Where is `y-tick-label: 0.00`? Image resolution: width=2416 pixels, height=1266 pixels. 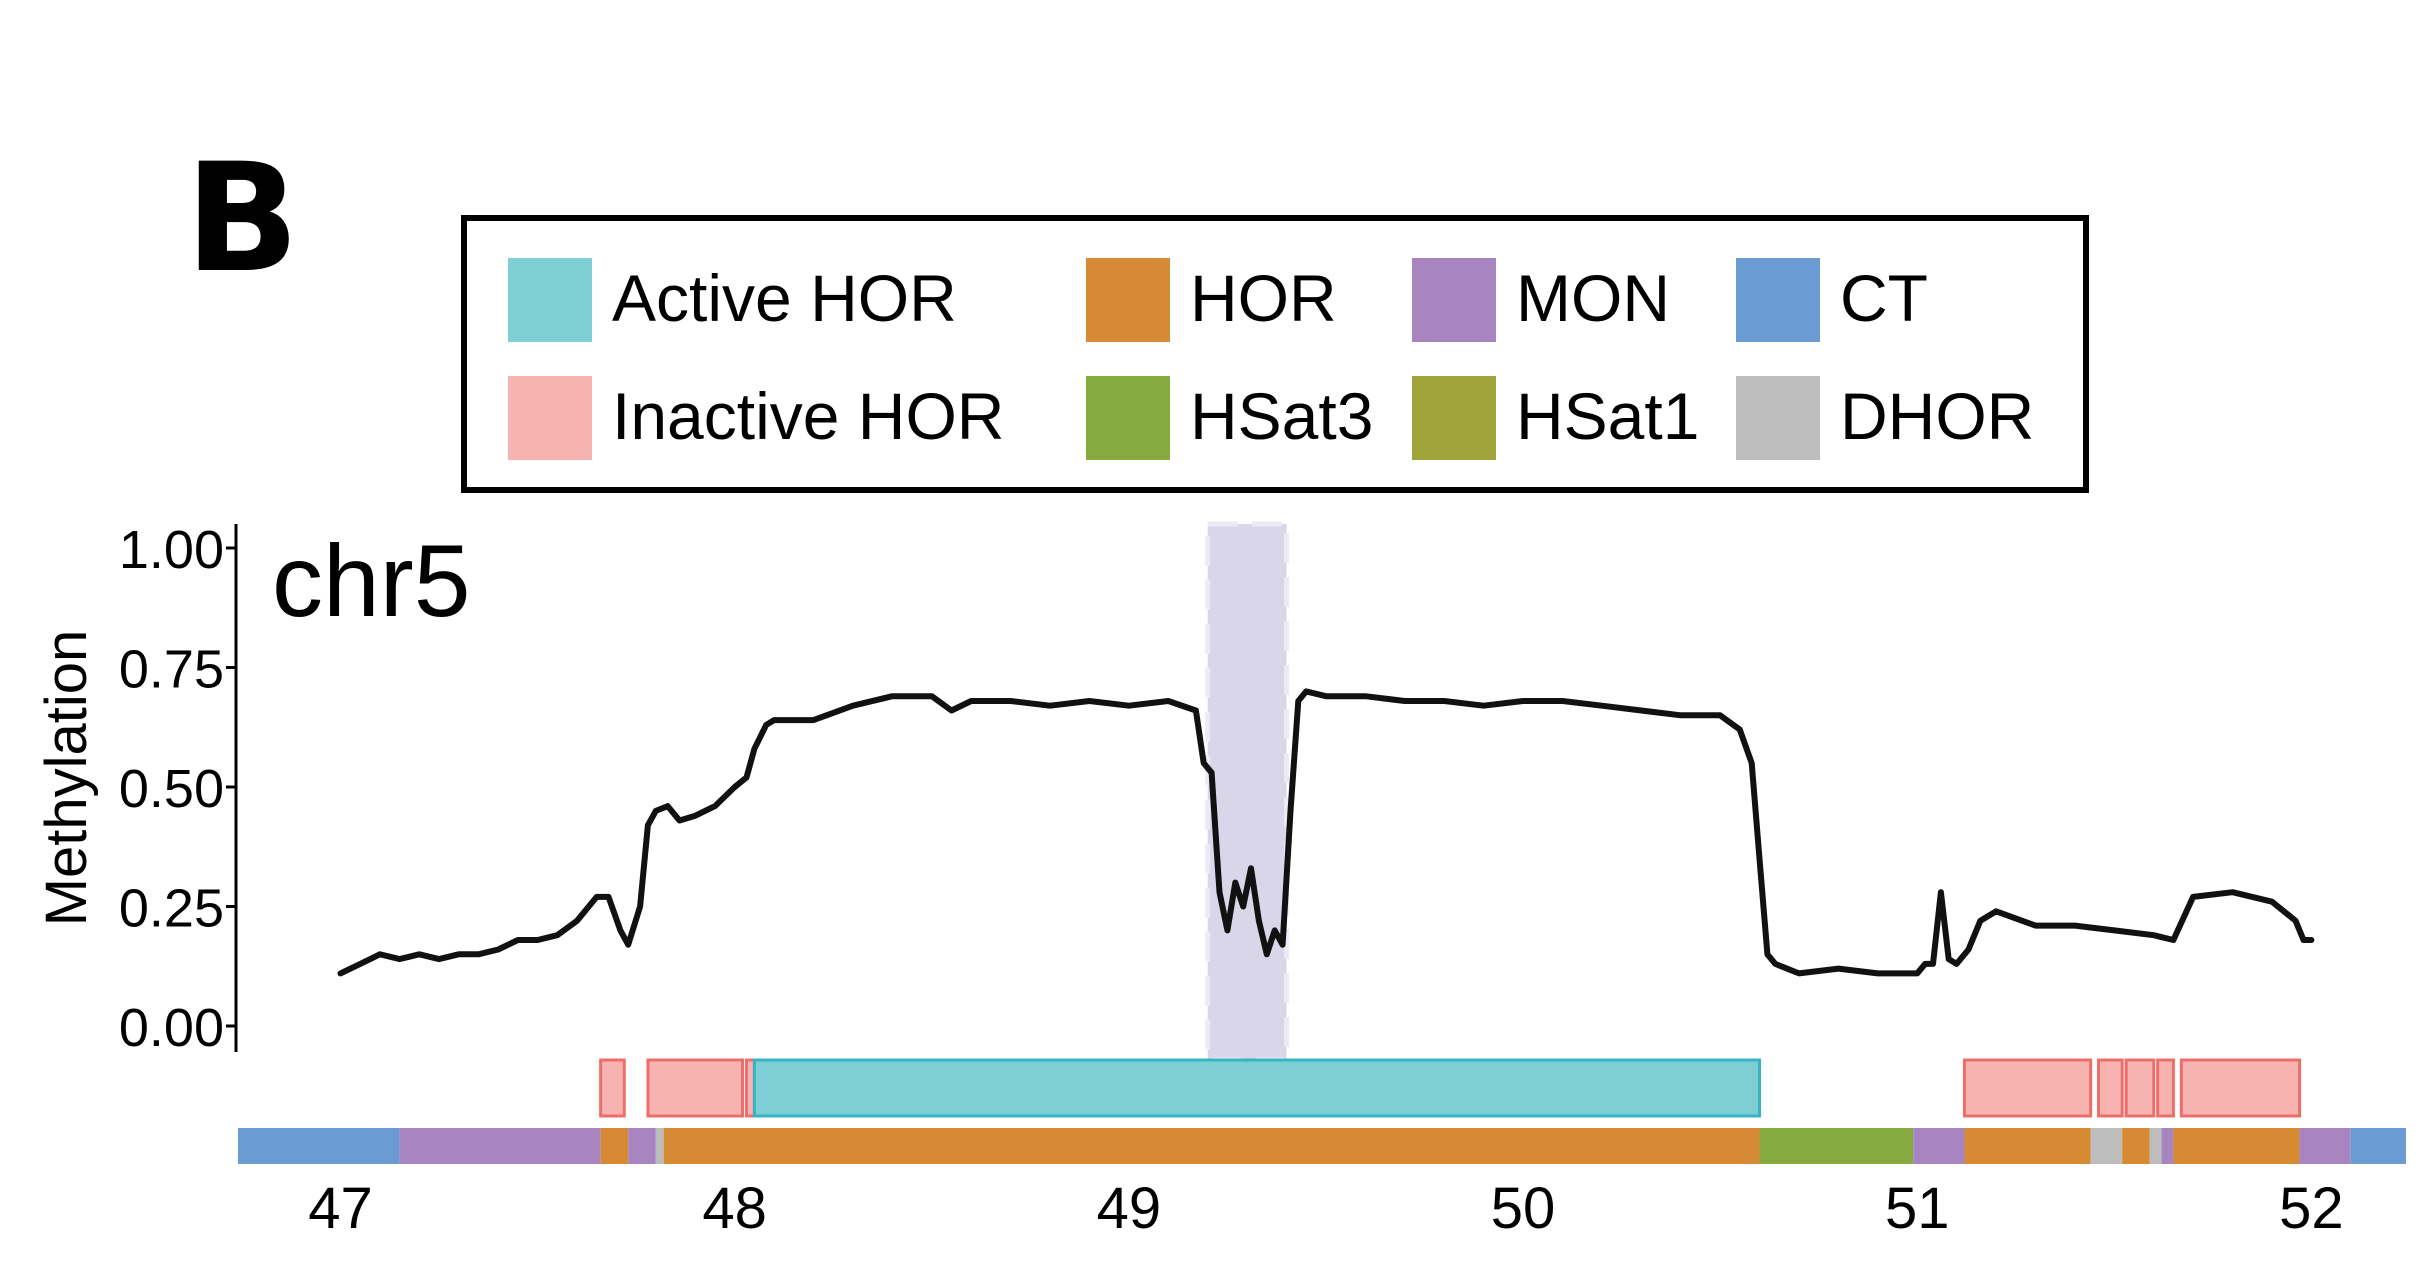 y-tick-label: 0.00 is located at coordinates (171, 1028).